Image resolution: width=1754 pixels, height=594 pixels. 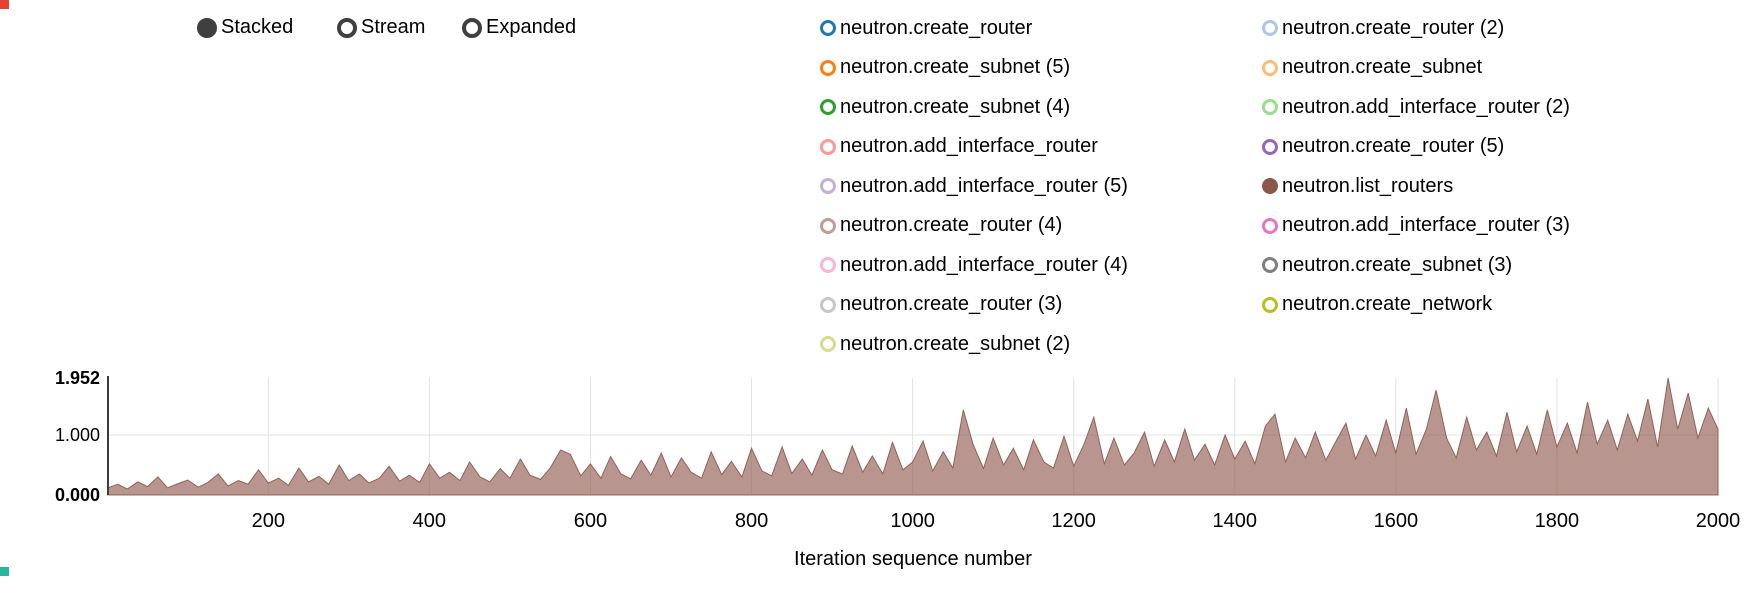 I want to click on style-option-expanded: Expanded, so click(x=519, y=27).